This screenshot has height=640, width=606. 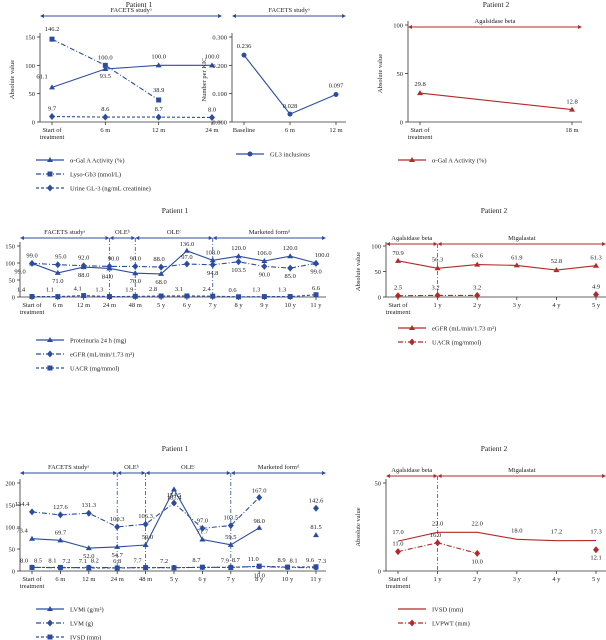 What do you see at coordinates (145, 516) in the screenshot?
I see `data-label: 106.3` at bounding box center [145, 516].